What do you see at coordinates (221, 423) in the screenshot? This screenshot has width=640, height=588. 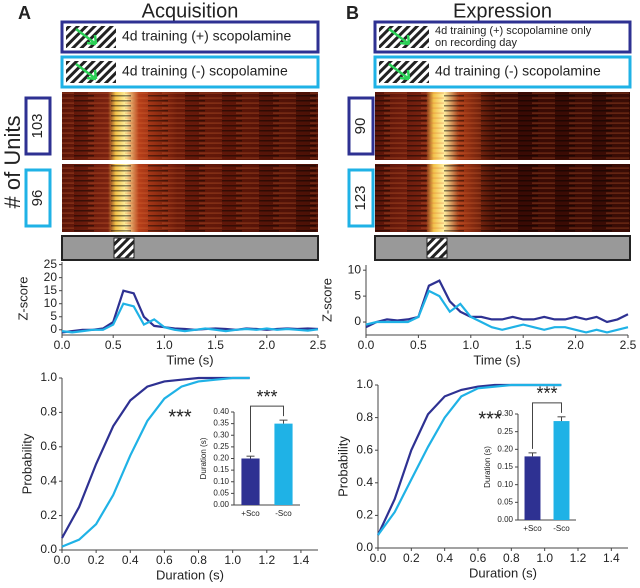 I see `y-tick-label: 0.35` at bounding box center [221, 423].